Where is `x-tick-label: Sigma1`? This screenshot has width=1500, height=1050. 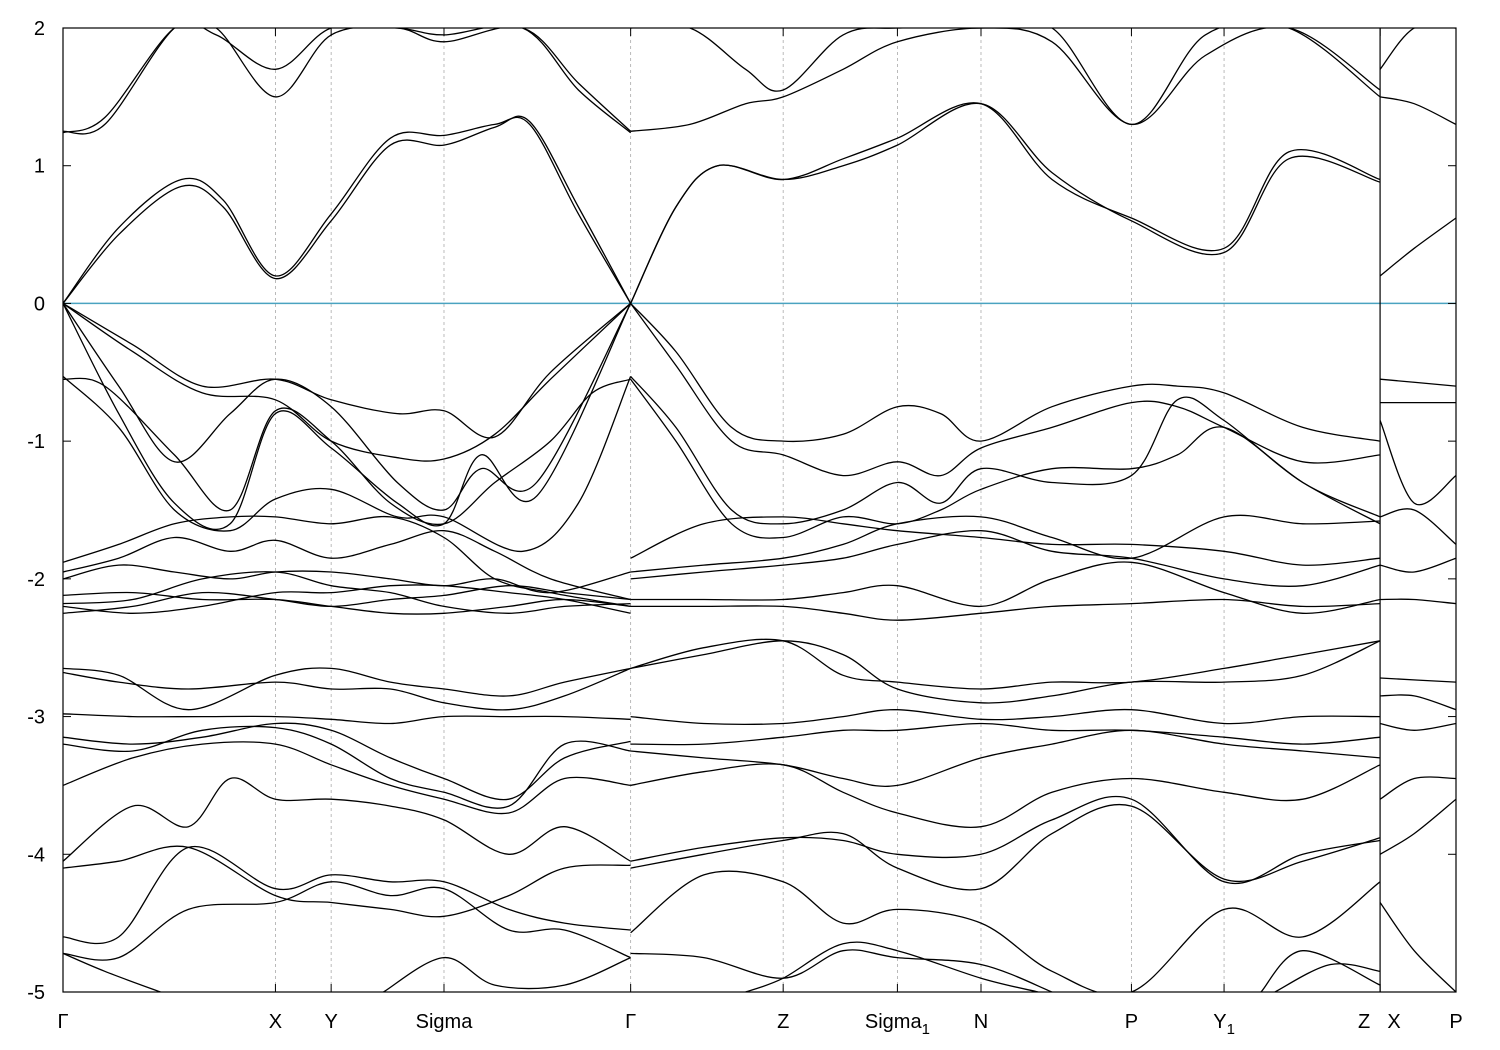
x-tick-label: Sigma1 is located at coordinates (897, 1024).